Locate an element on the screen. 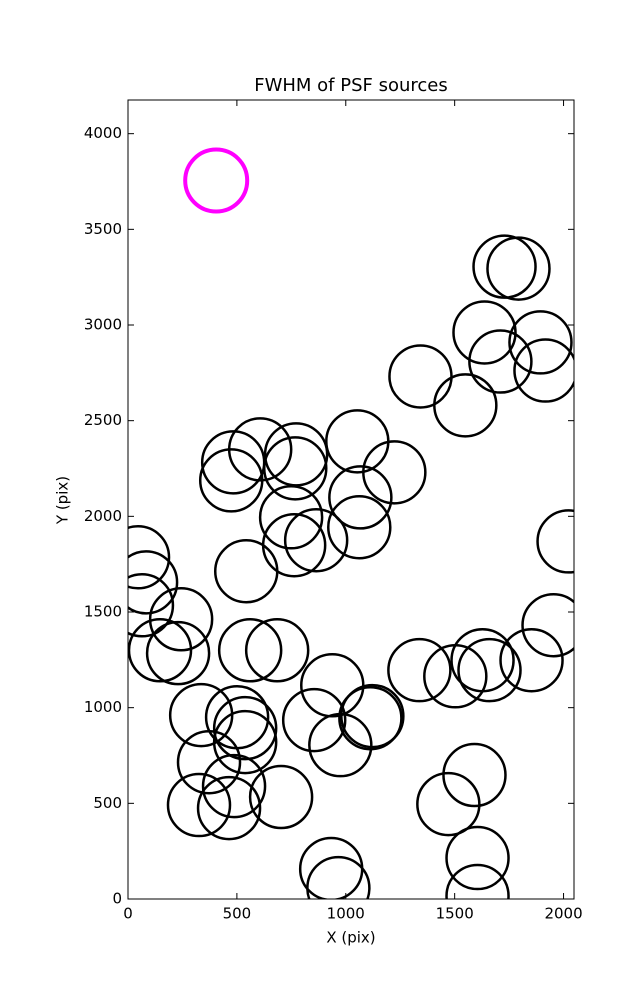  x-tick-label: 1000 is located at coordinates (346, 914).